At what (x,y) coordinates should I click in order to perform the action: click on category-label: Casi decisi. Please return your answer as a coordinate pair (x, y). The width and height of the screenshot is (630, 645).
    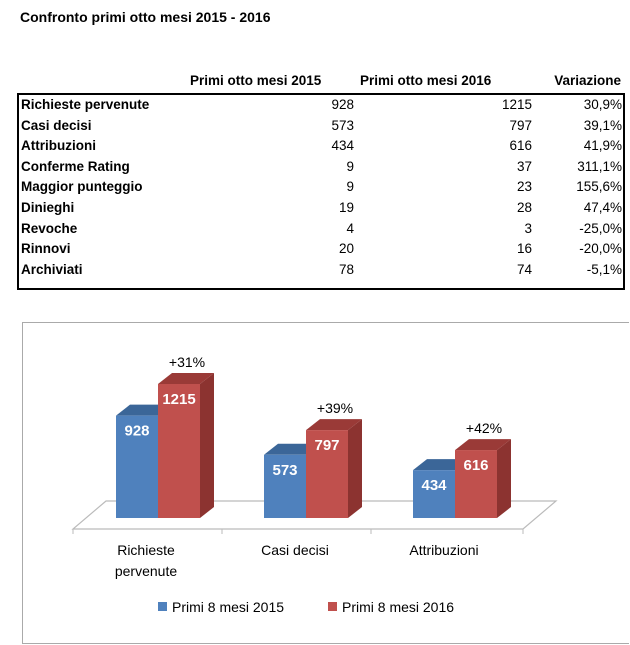
    Looking at the image, I should click on (295, 550).